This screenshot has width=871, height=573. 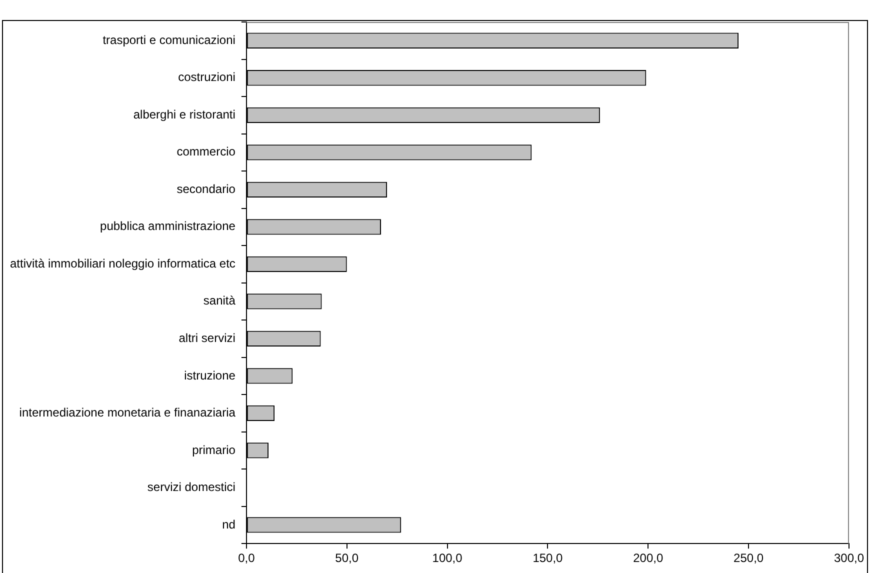 I want to click on x-tick-label: 150,0, so click(x=548, y=558).